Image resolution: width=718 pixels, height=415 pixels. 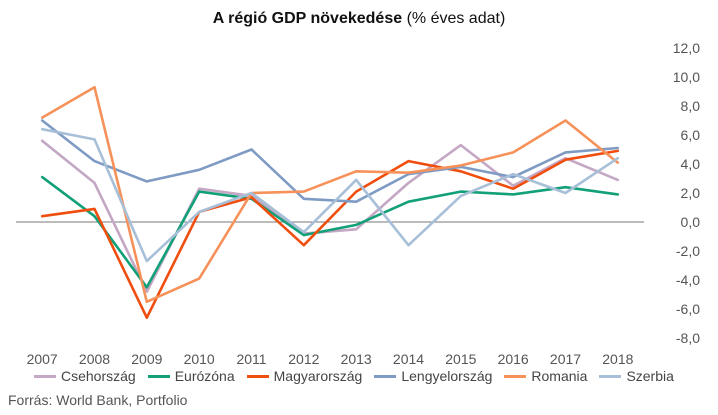 What do you see at coordinates (686, 77) in the screenshot?
I see `y-tick-label: 10,0` at bounding box center [686, 77].